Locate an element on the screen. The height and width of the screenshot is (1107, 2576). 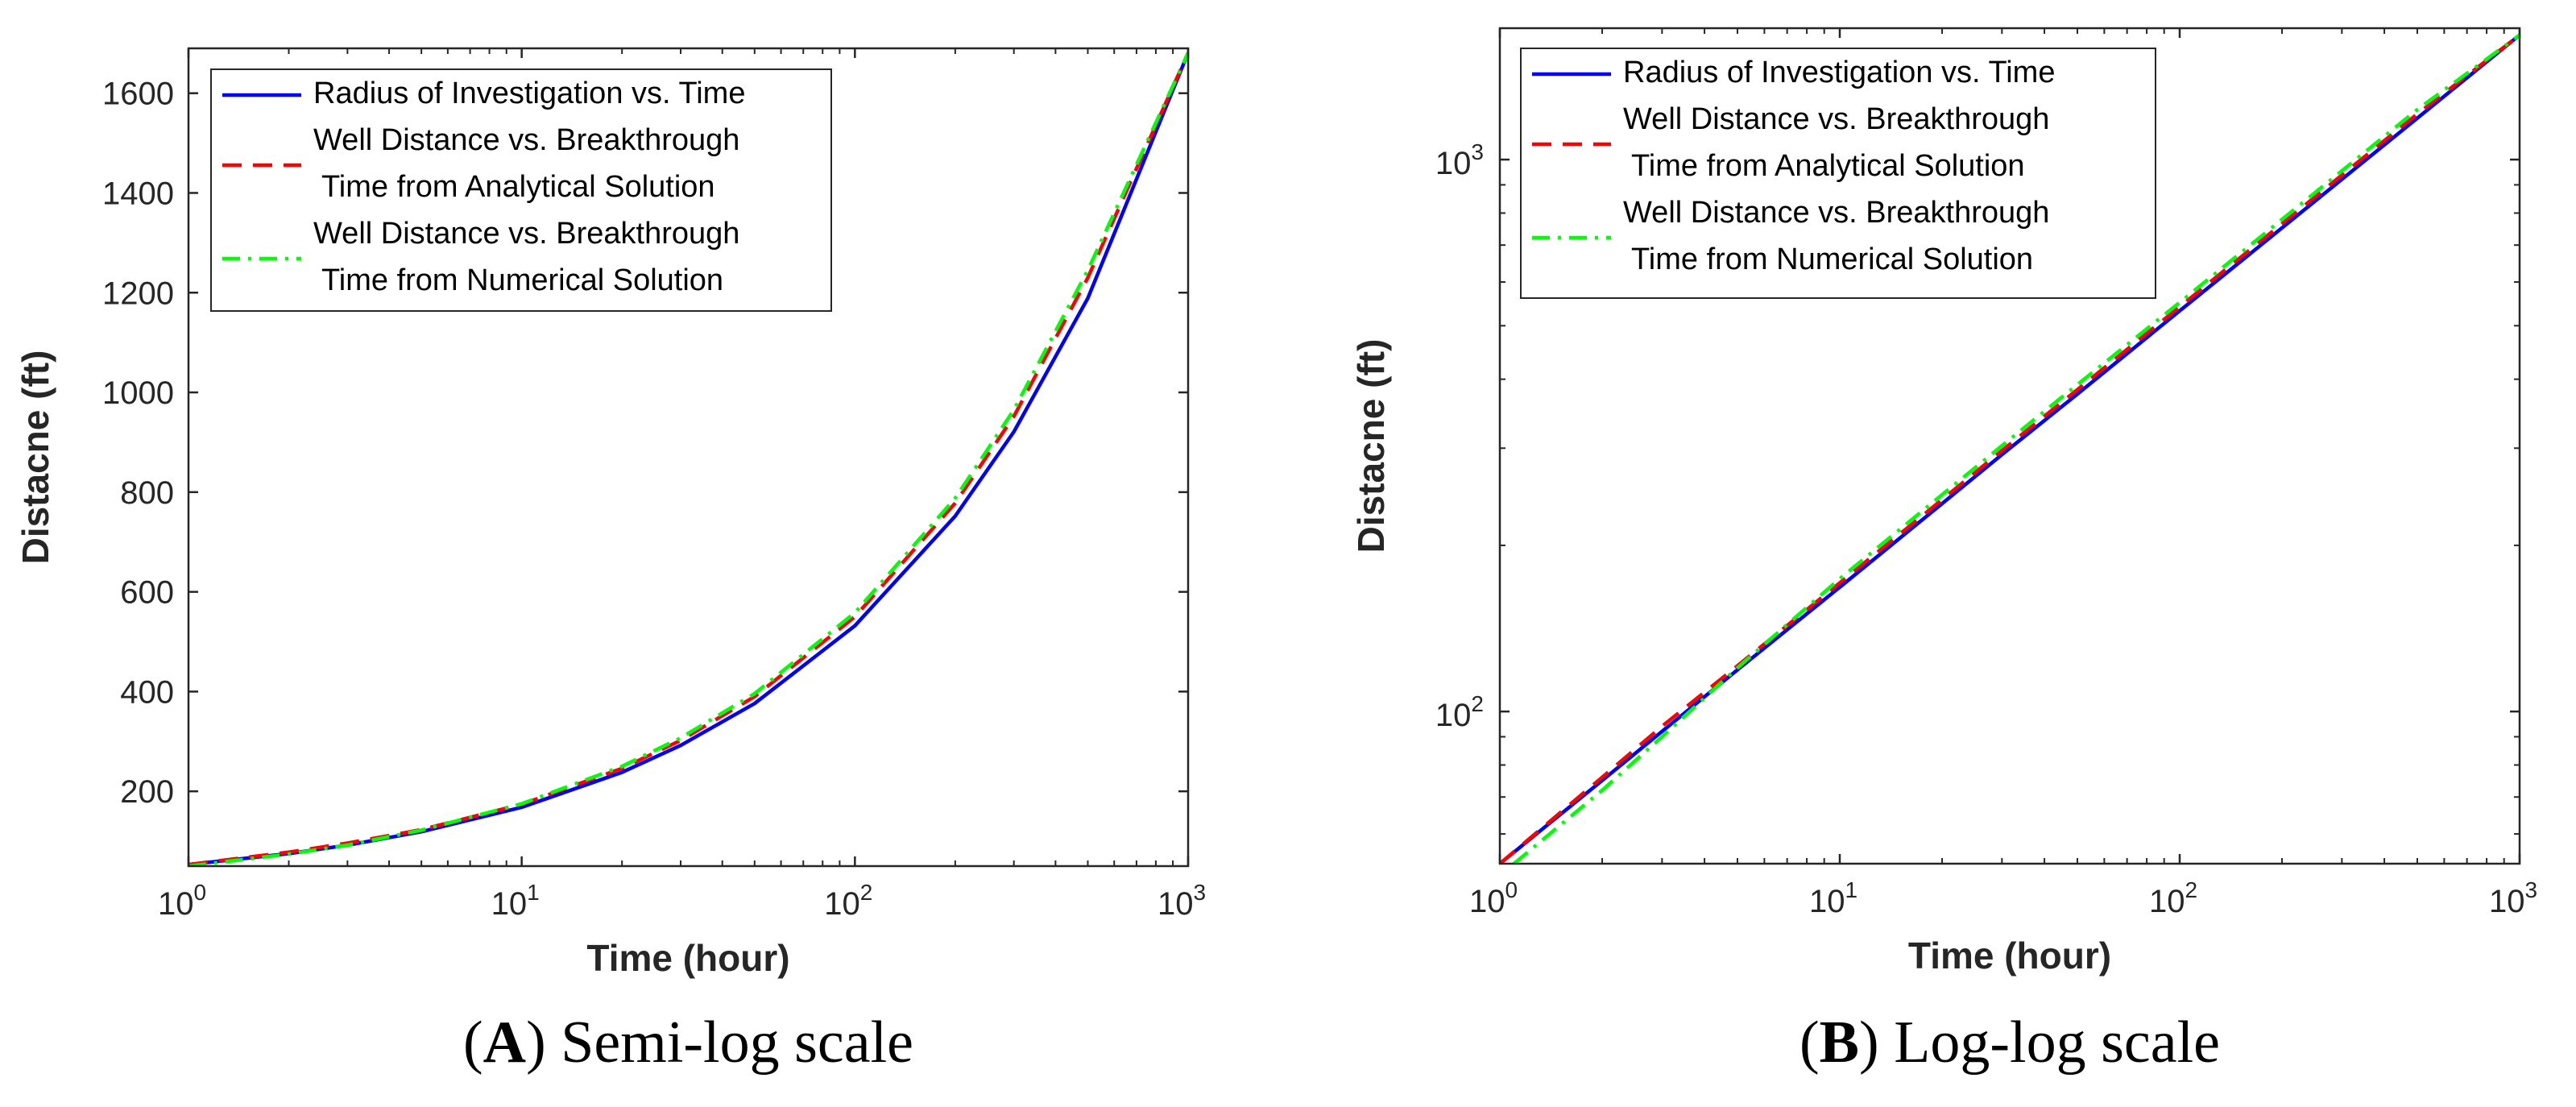
panel-caption: (A) Semi-log scale is located at coordinates (688, 1043).